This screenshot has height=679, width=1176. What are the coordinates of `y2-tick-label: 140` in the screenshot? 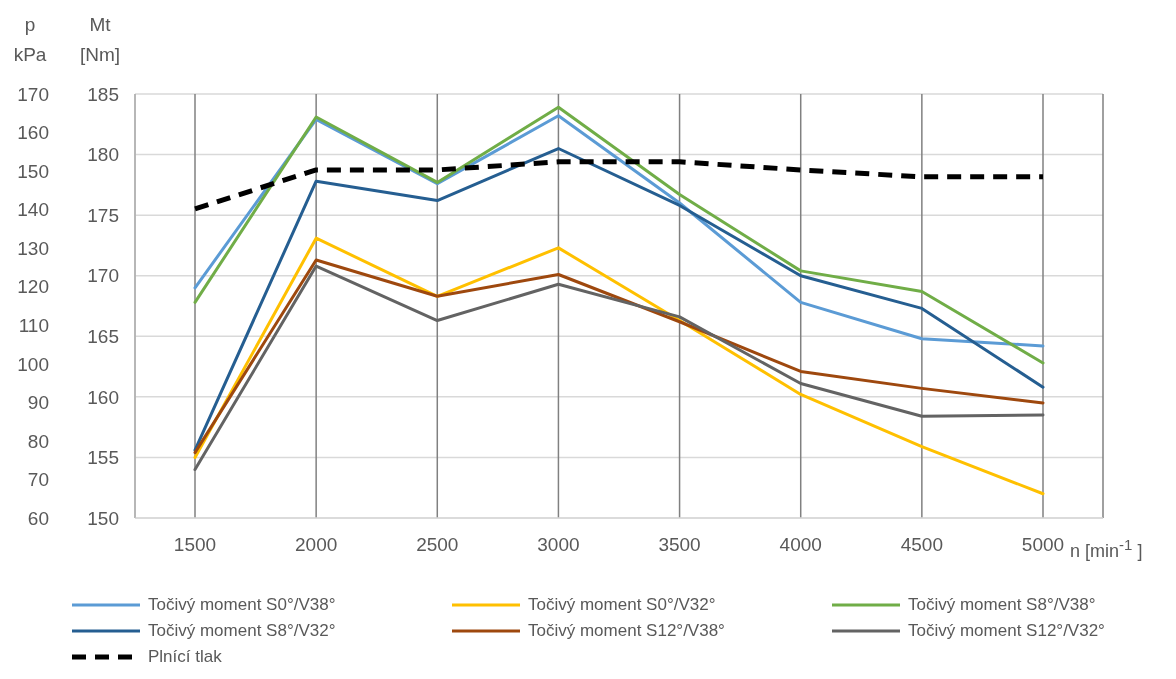 It's located at (33, 210).